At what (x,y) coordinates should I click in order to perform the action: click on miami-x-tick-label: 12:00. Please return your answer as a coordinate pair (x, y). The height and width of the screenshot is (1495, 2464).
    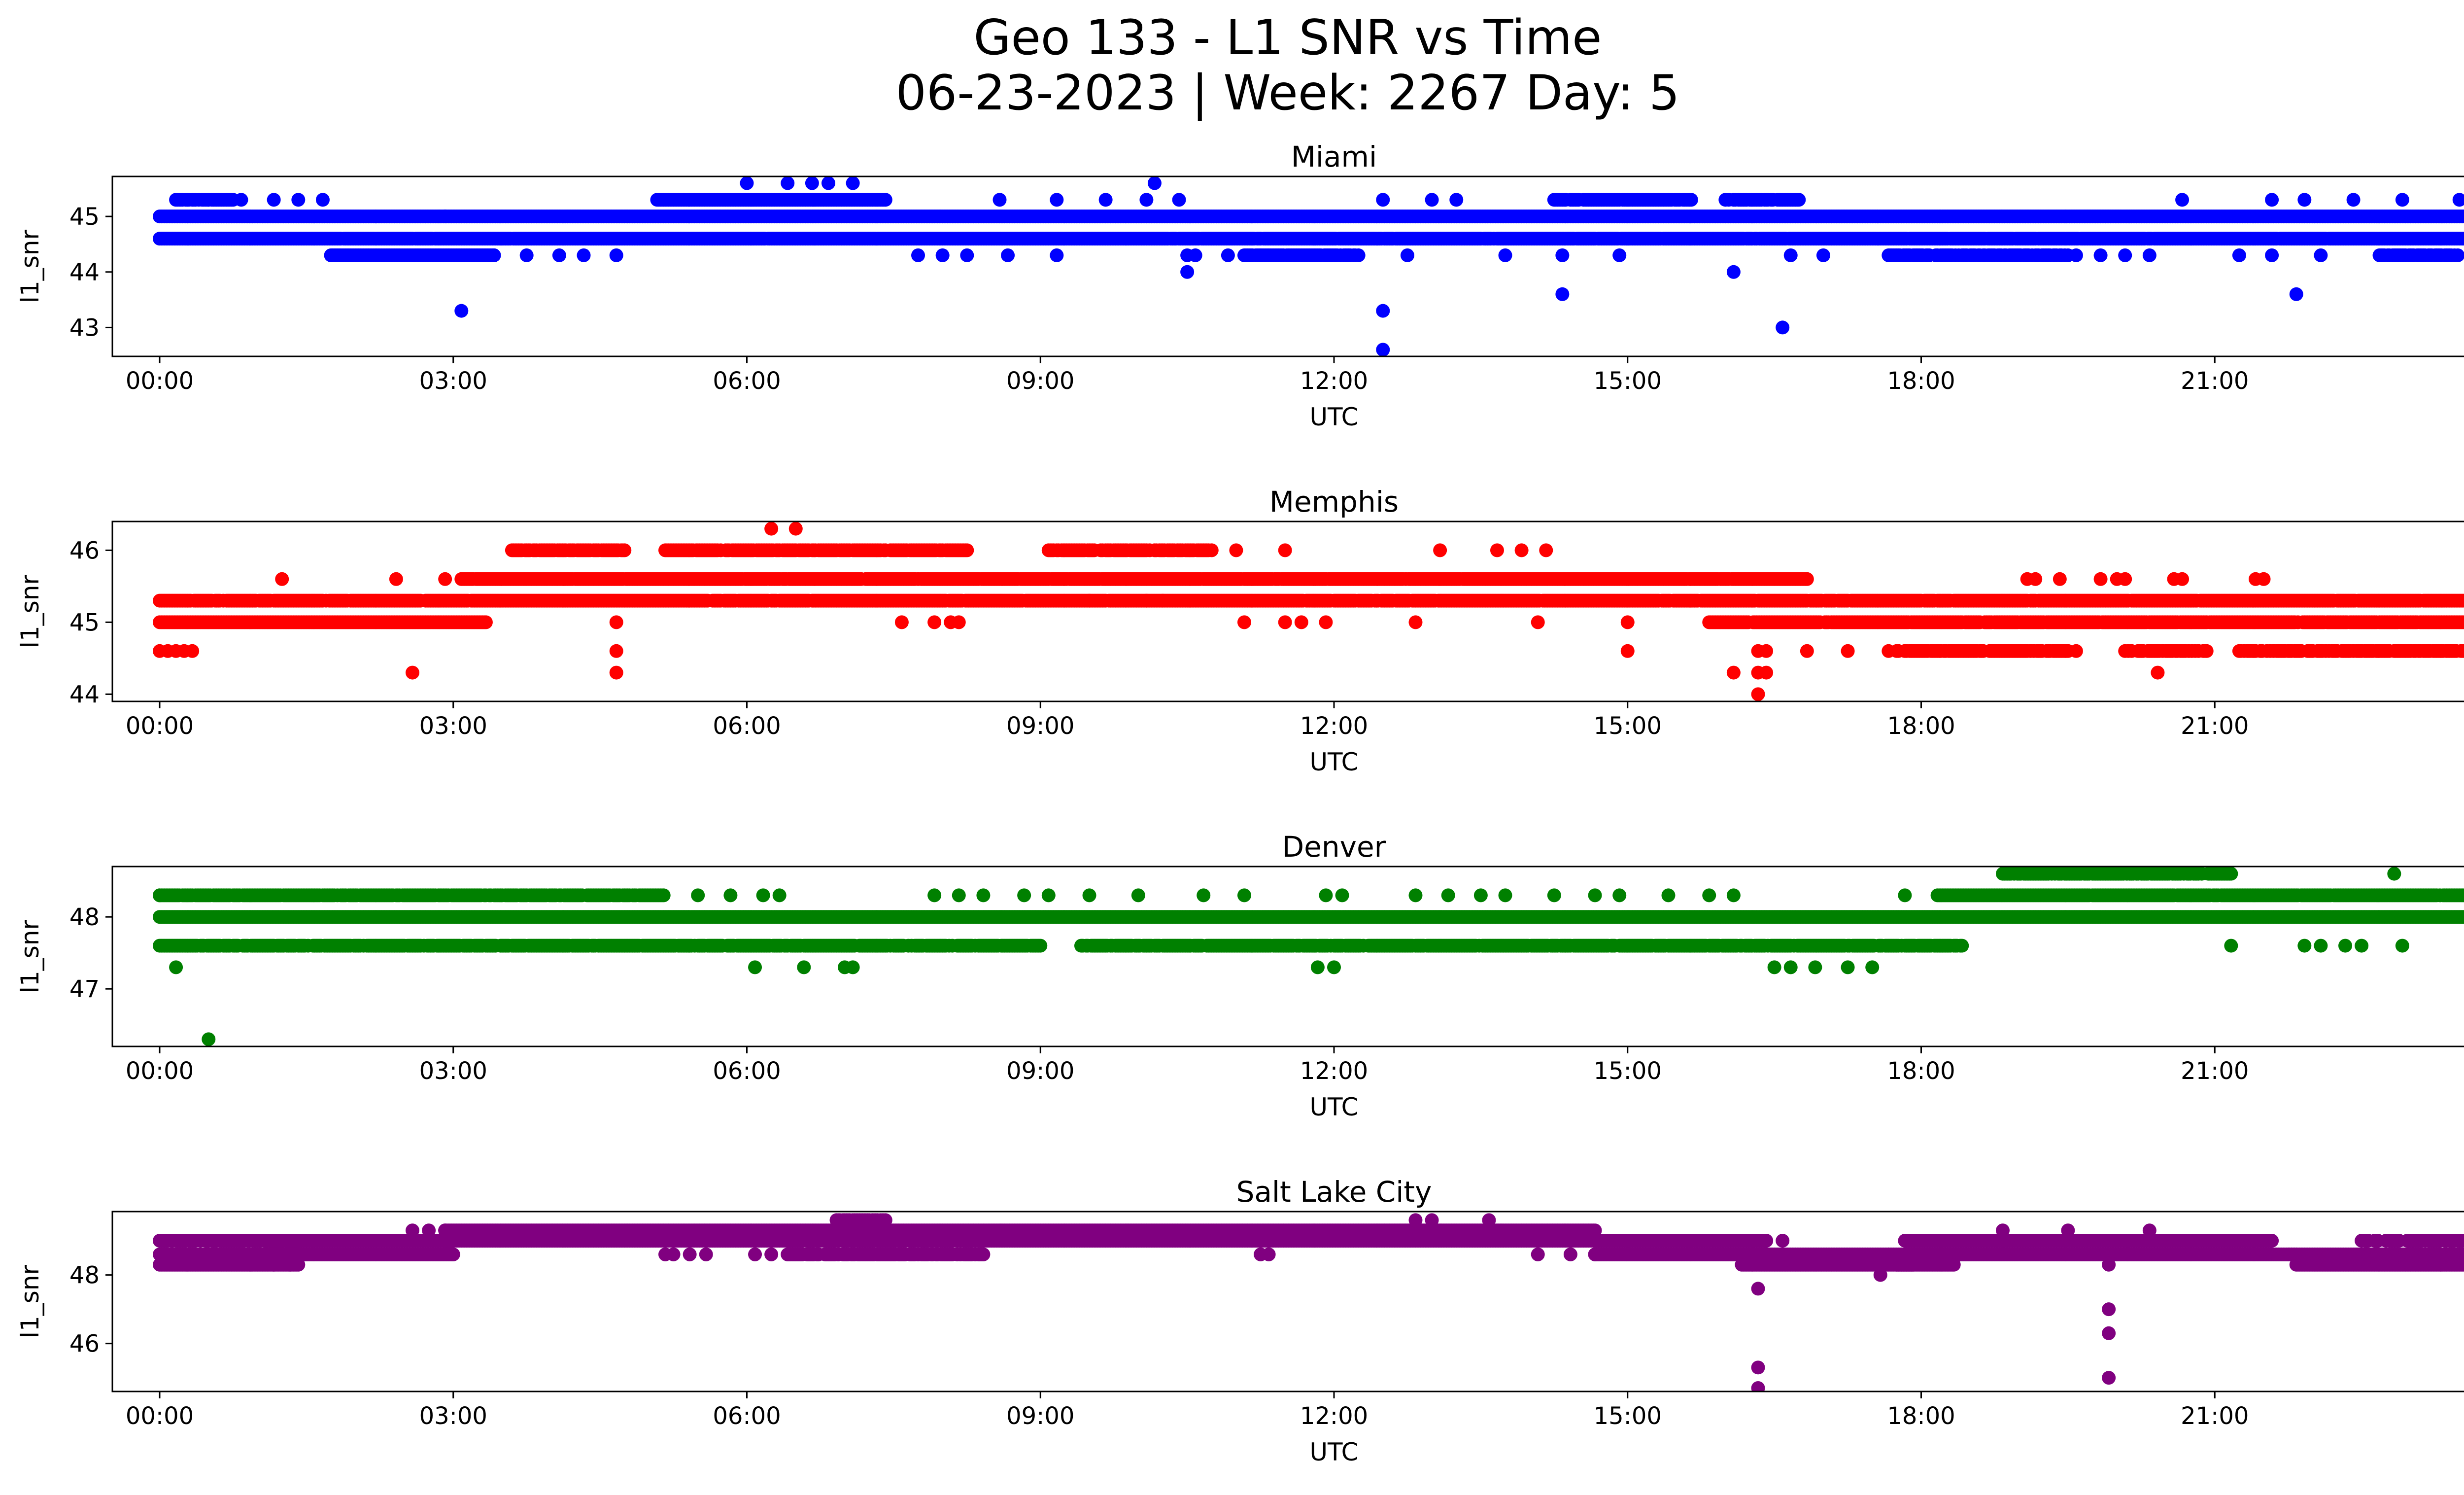
    Looking at the image, I should click on (1334, 381).